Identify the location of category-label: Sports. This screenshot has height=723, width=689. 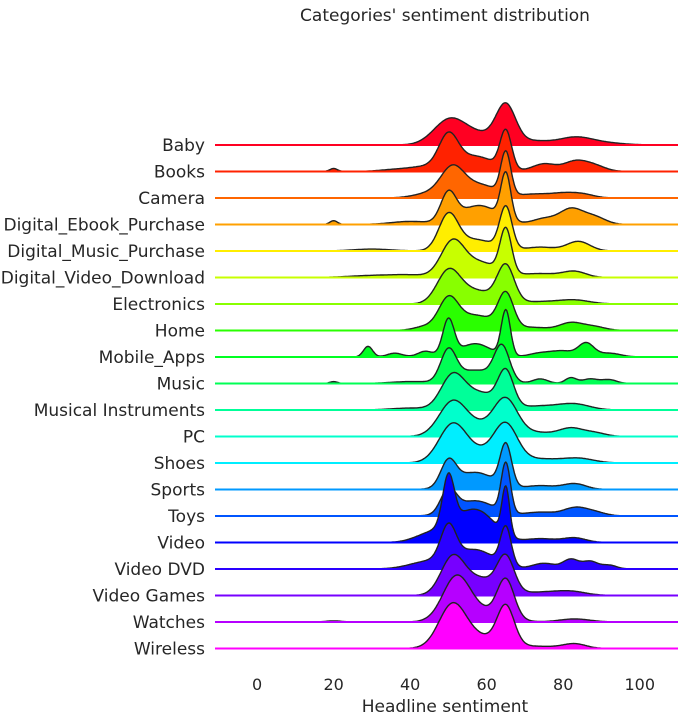
(178, 491).